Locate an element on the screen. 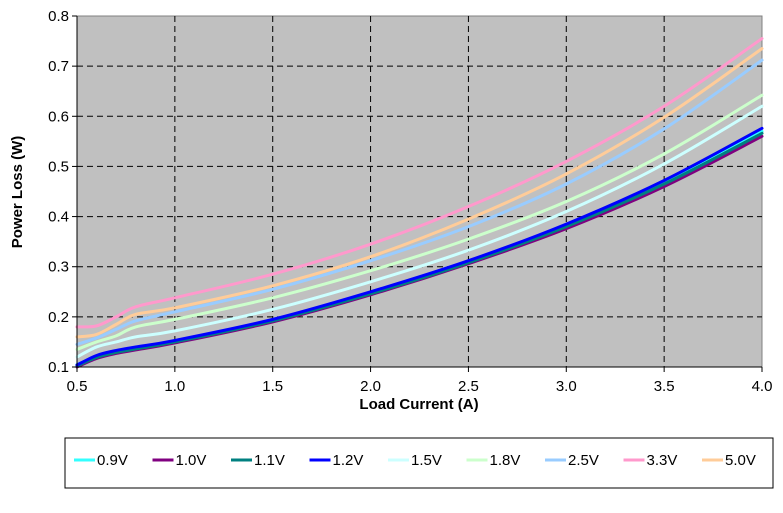 This screenshot has width=783, height=513. legend: 0.9V 1.0V 1.1V 1.2V 1.5V 1.8V 2.5V 3.3V 5.0V is located at coordinates (415, 460).